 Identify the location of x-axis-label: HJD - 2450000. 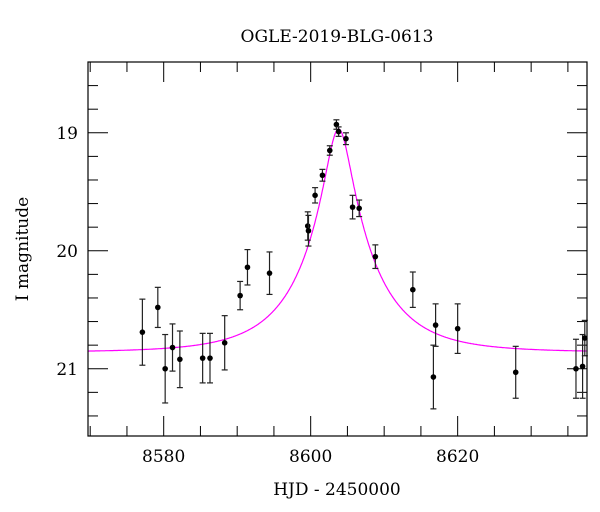
(337, 490).